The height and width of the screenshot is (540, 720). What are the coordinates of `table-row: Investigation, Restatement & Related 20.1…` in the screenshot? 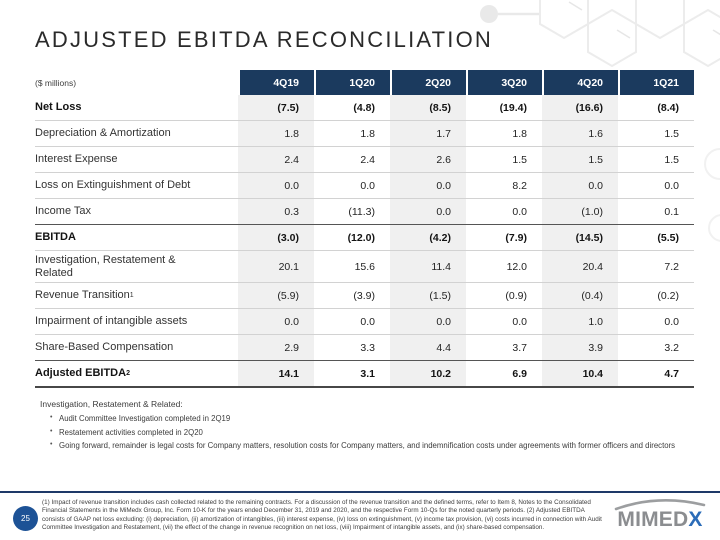 It's located at (364, 266).